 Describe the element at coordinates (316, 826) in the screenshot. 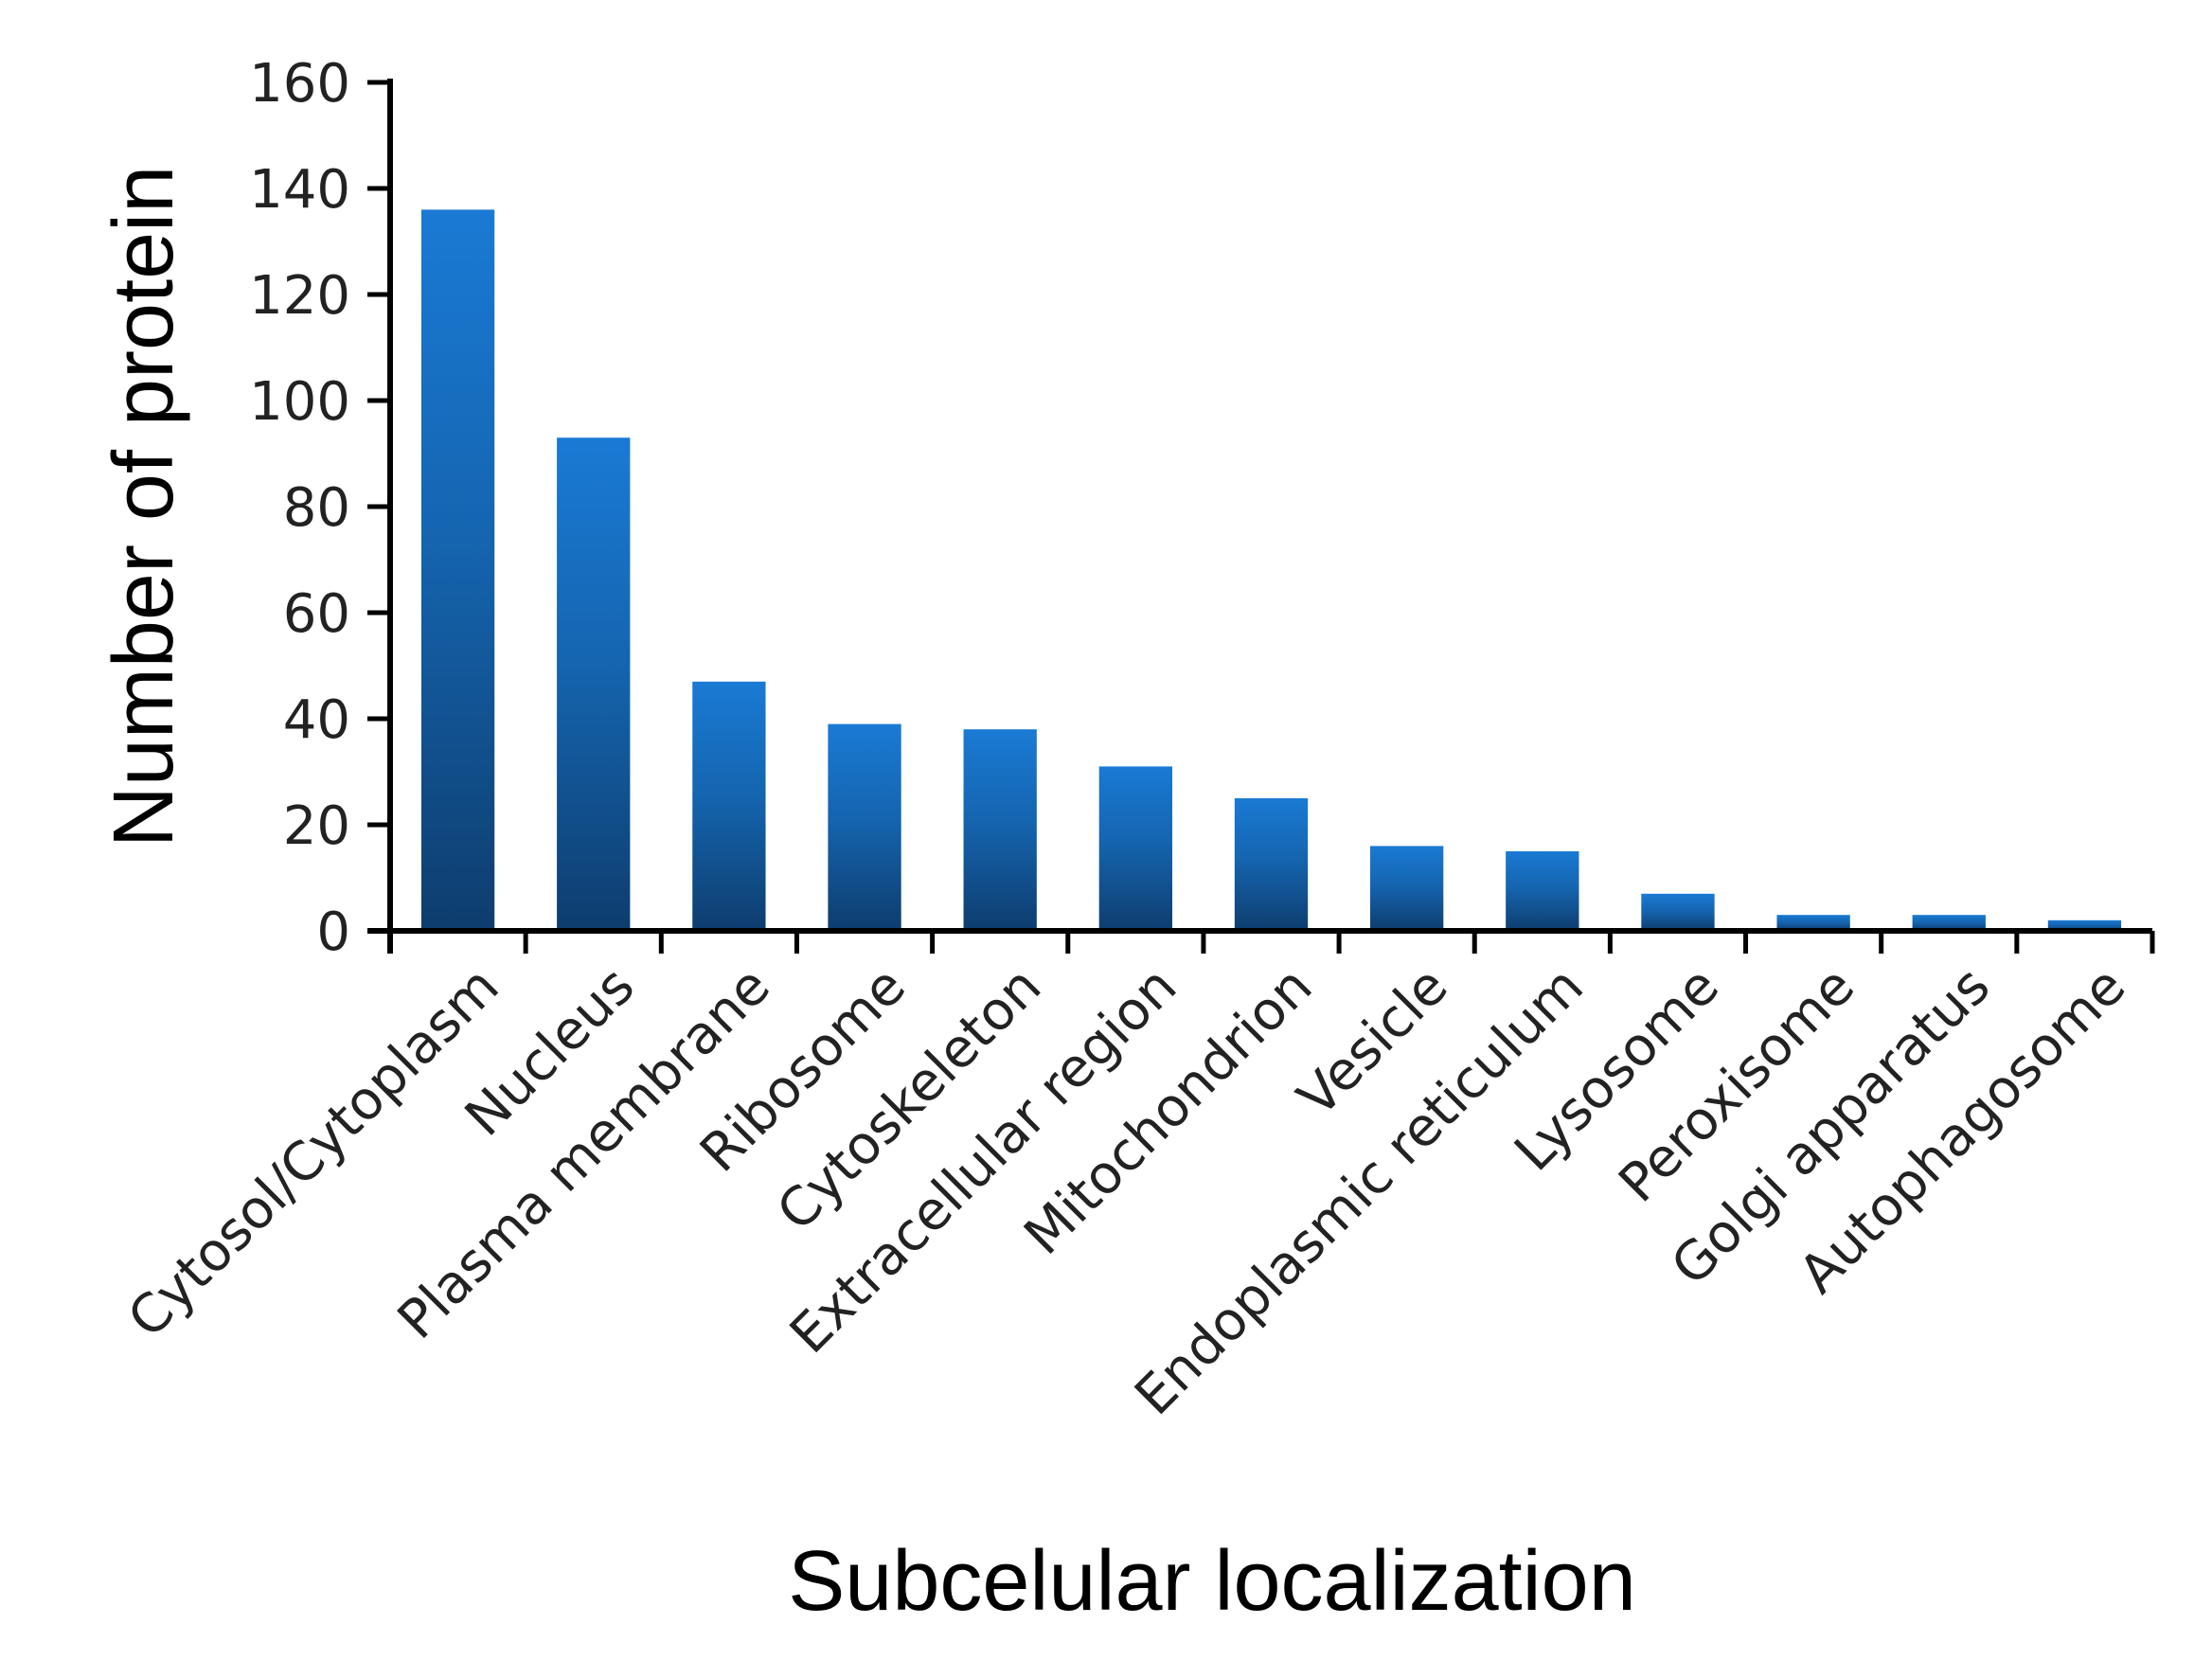

I see `y-tick-label: 20` at that location.